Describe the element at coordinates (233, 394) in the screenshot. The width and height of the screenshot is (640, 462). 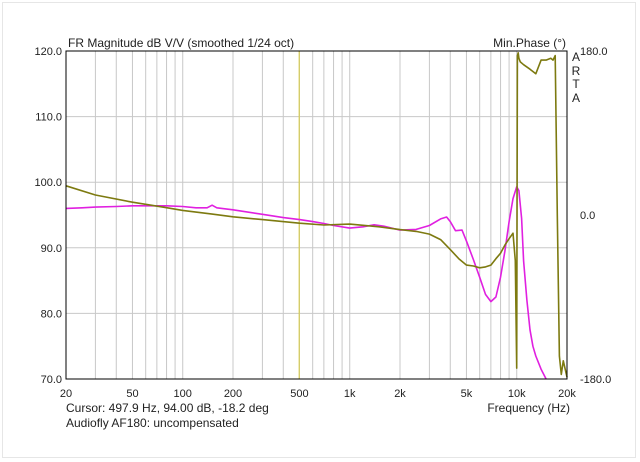
I see `x-tick-label: 200` at that location.